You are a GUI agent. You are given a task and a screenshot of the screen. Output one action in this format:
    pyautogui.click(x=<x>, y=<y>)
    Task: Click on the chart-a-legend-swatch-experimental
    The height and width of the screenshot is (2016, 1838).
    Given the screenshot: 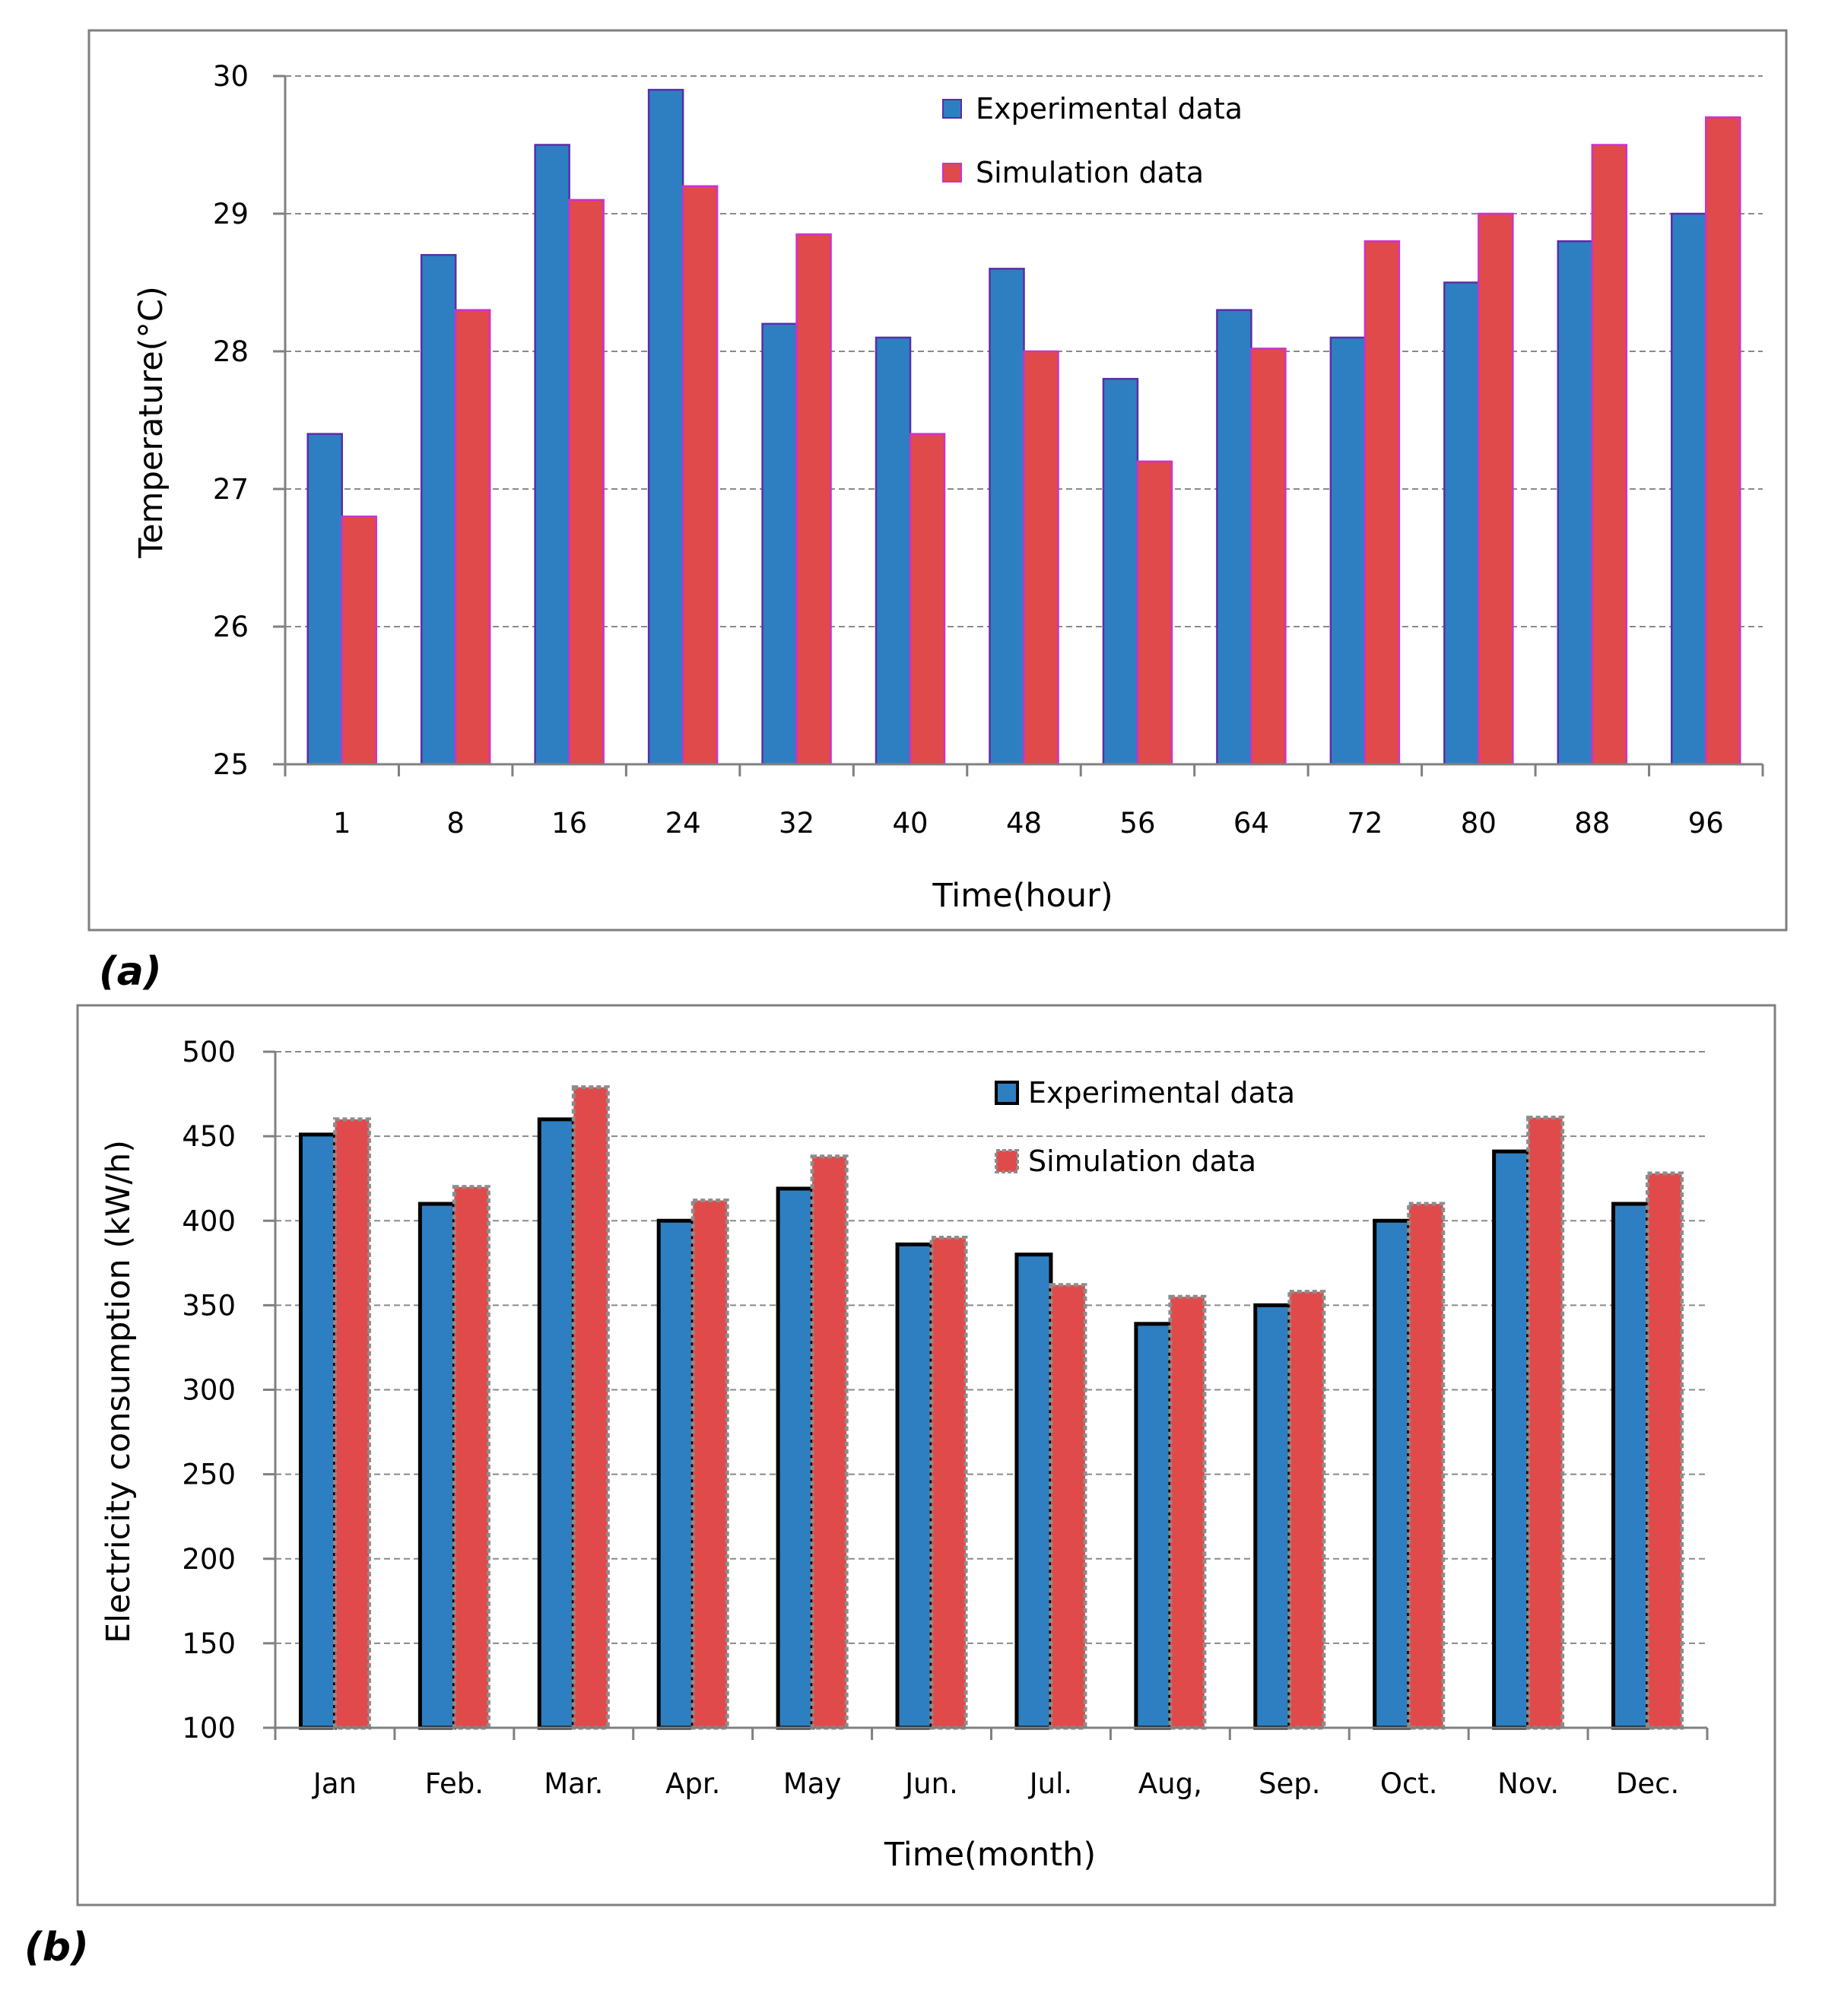 What is the action you would take?
    pyautogui.click(x=952, y=109)
    